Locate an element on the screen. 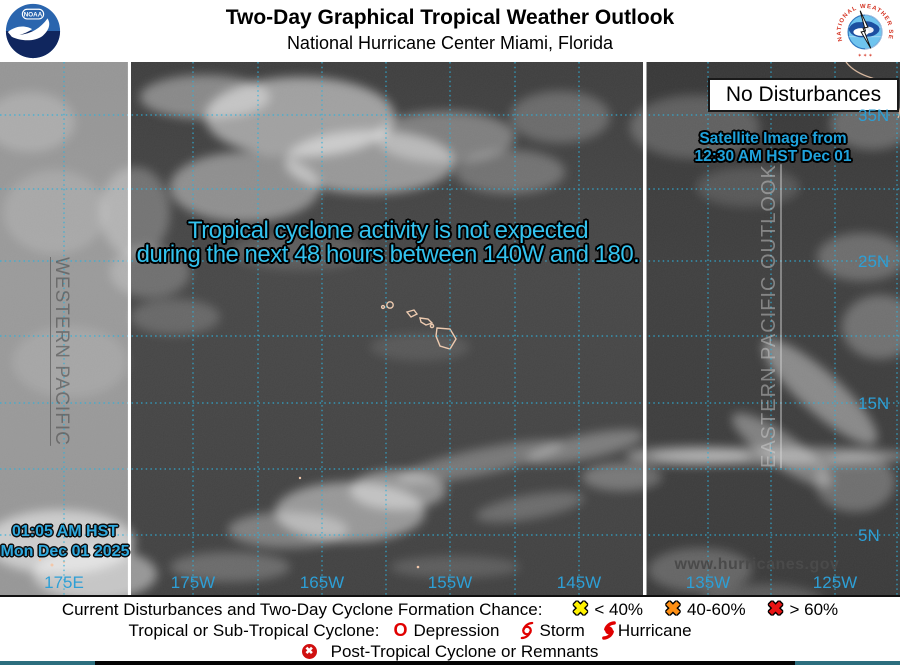 This screenshot has width=900, height=665. x-icon-orange: ✖ is located at coordinates (673, 609).